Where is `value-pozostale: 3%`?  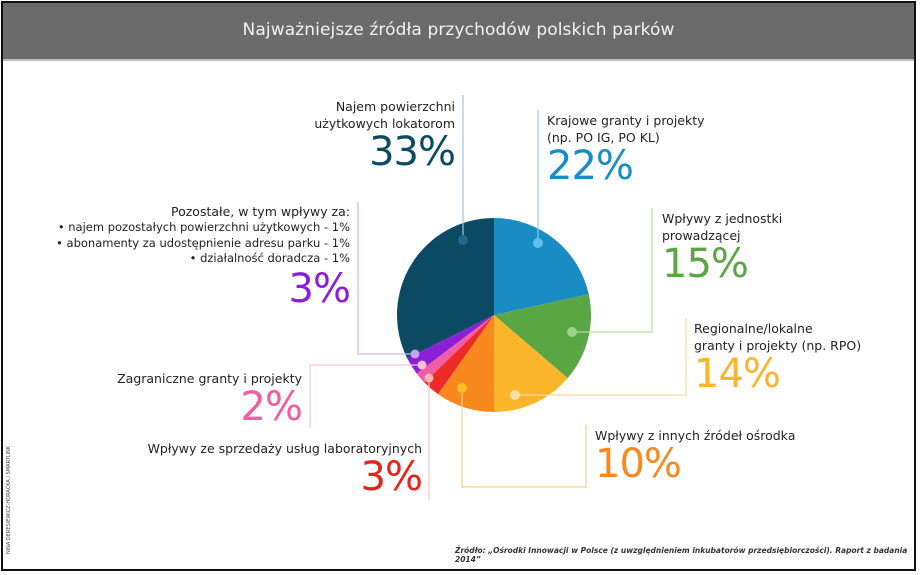
value-pozostale: 3% is located at coordinates (319, 288).